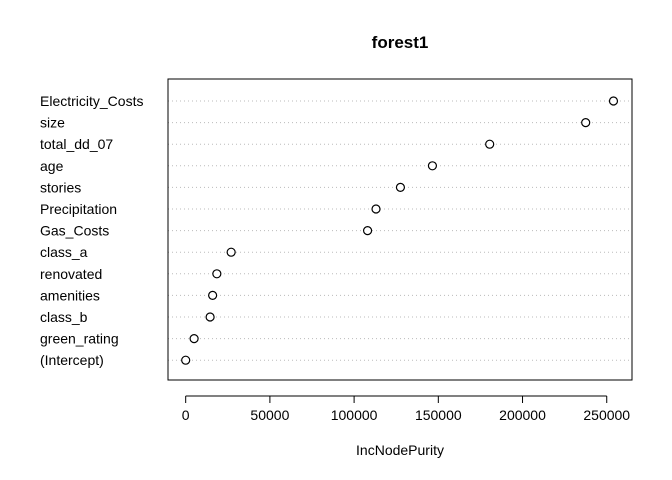 The image size is (672, 480). What do you see at coordinates (52, 166) in the screenshot?
I see `category-label: age` at bounding box center [52, 166].